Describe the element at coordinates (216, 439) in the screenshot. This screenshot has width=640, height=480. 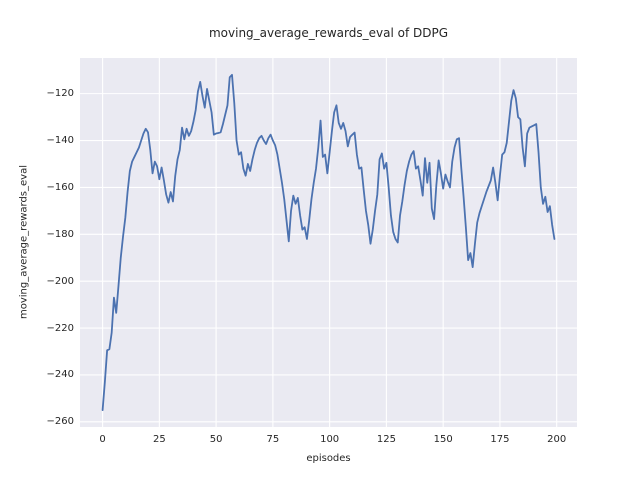
I see `x-tick-label: 50` at that location.